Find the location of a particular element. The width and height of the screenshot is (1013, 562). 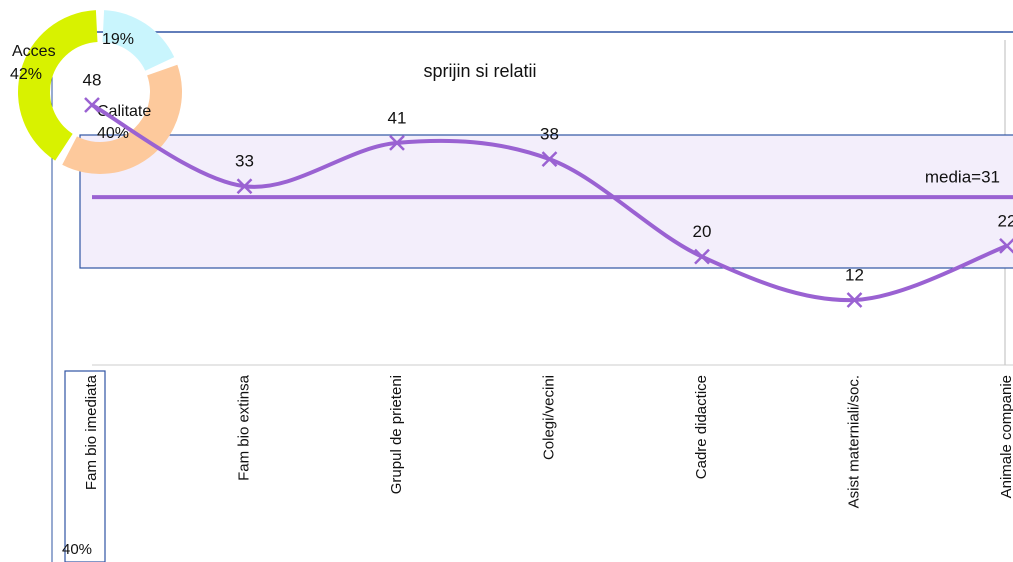

x-tick-label: Cadre didactice is located at coordinates (701, 427).